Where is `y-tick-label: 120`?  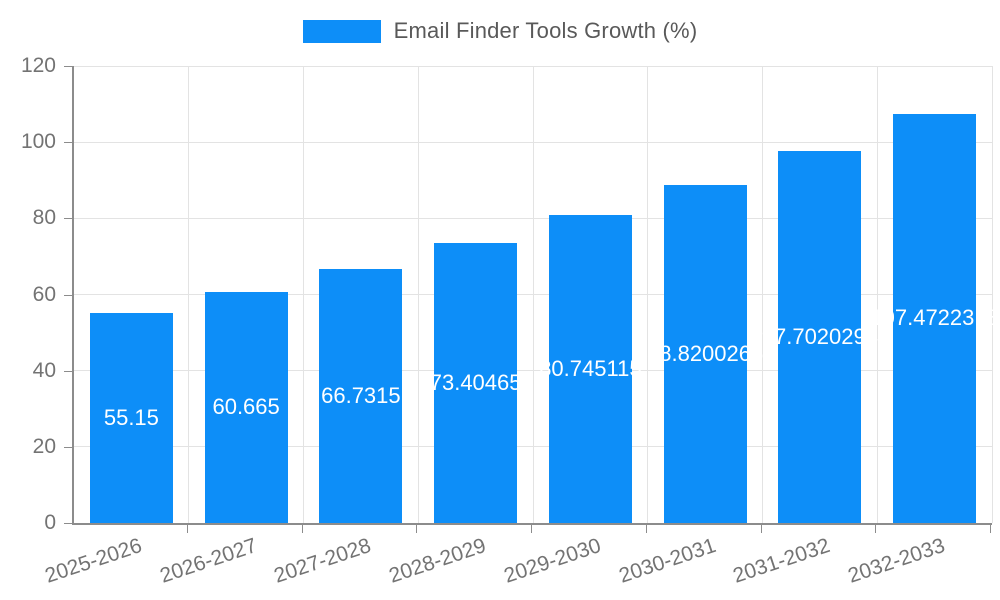
y-tick-label: 120 is located at coordinates (38, 65).